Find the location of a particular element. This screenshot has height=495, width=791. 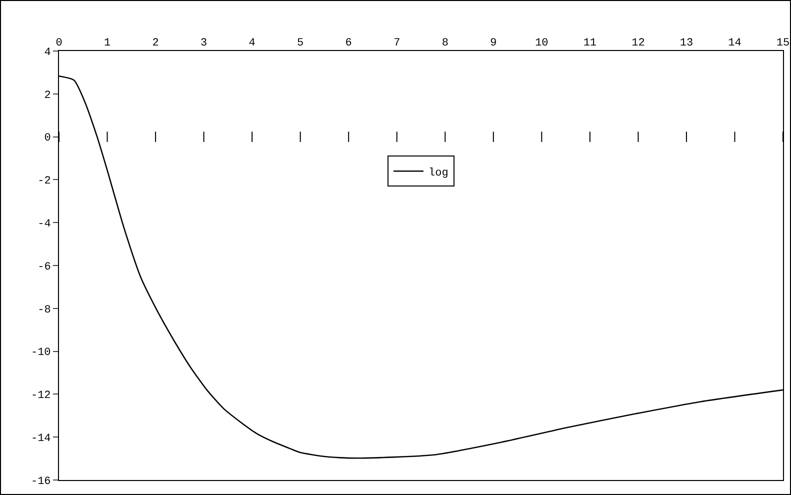

y-tick-label: 4 is located at coordinates (48, 52).